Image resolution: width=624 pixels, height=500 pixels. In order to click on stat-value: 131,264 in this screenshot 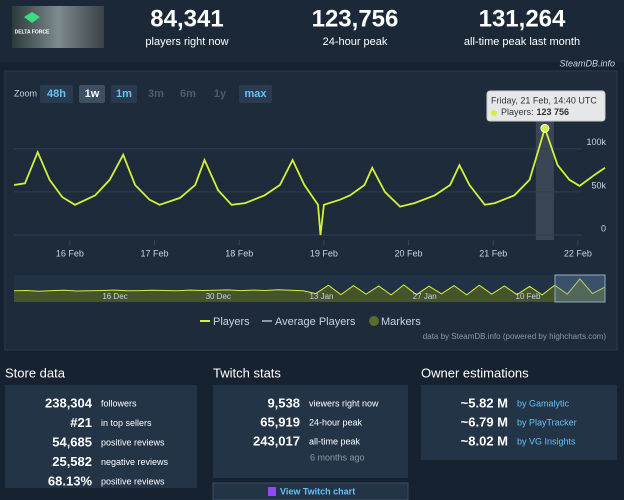, I will do `click(522, 18)`.